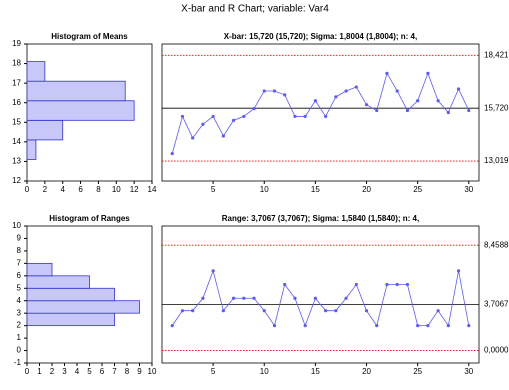 The height and width of the screenshot is (390, 509). Describe the element at coordinates (16, 63) in the screenshot. I see `y-tick-label: 18` at that location.